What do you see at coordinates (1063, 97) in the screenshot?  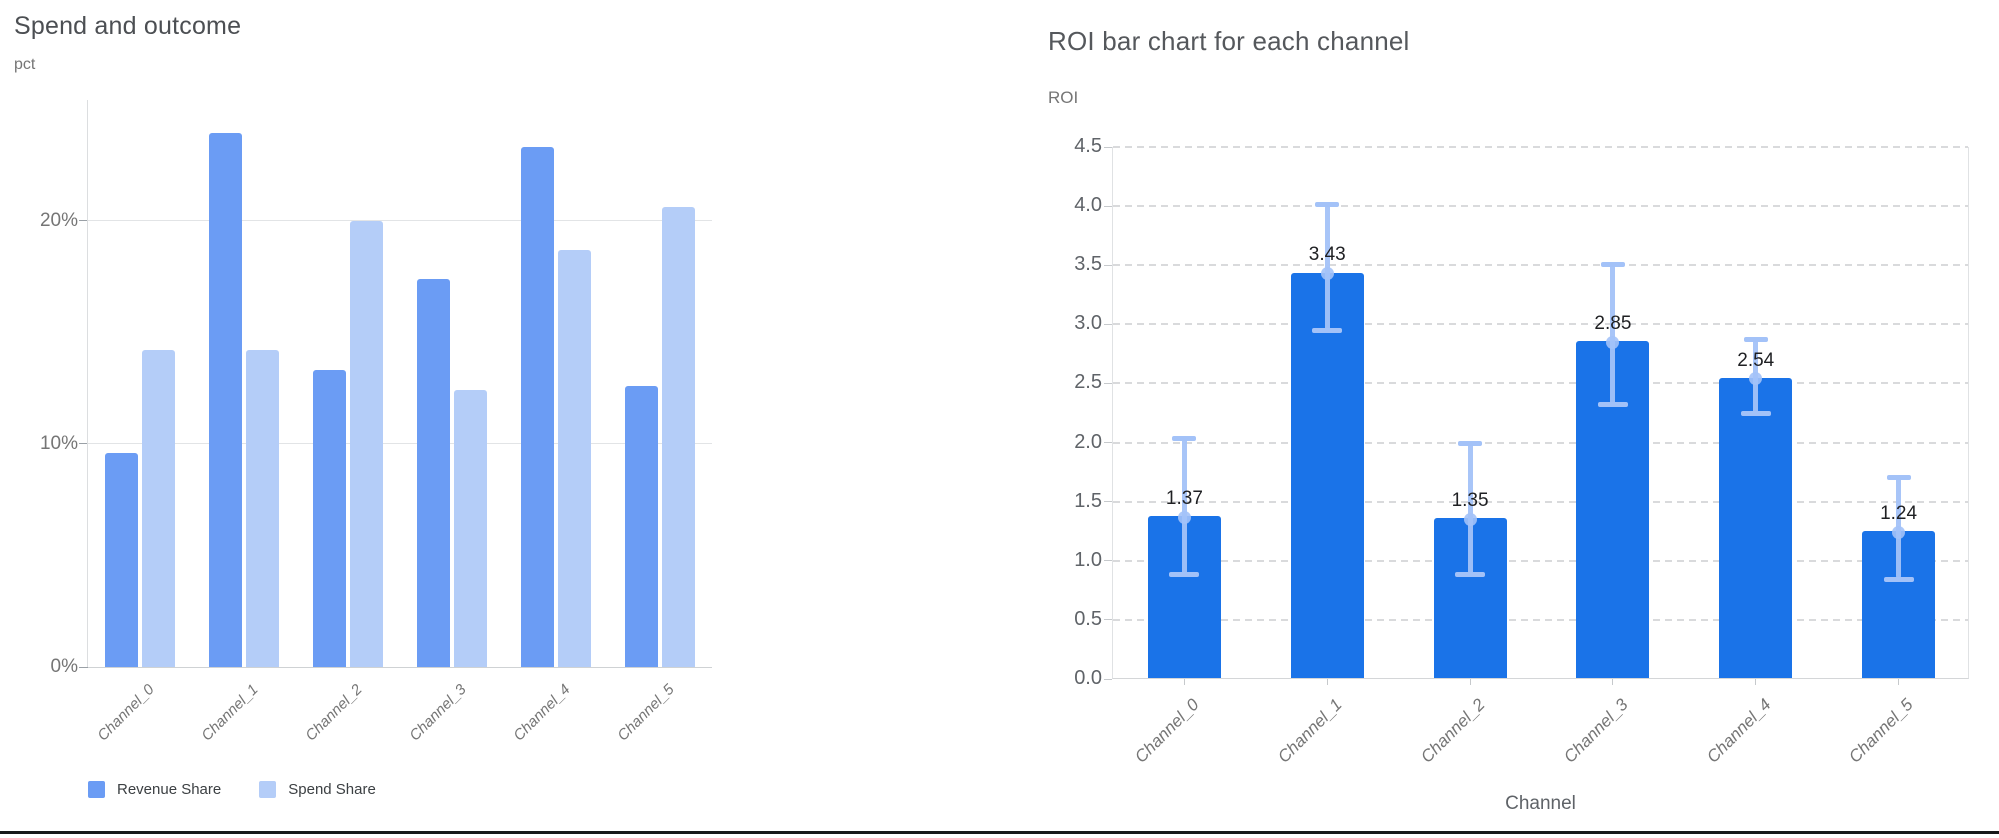 I see `right-y-axis-unit: ROI` at bounding box center [1063, 97].